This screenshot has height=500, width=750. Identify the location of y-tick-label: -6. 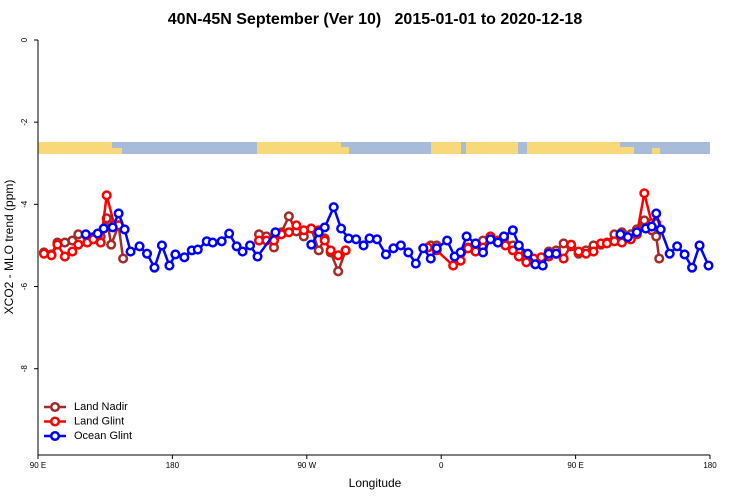
(24, 286).